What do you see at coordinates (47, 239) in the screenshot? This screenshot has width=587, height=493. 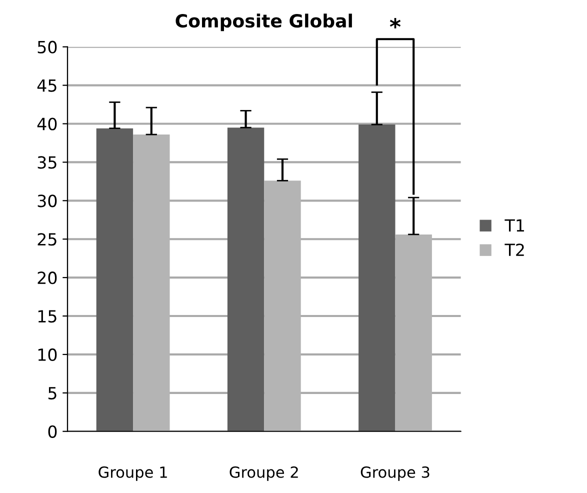 I see `y-tick-label: 25` at bounding box center [47, 239].